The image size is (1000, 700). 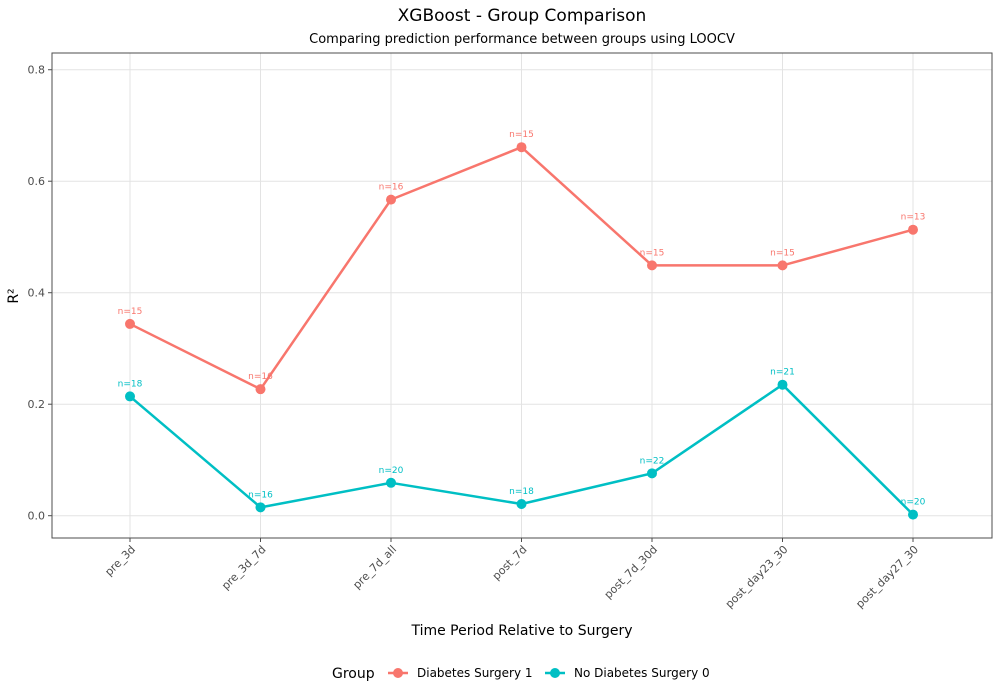 What do you see at coordinates (37, 181) in the screenshot?
I see `y-tick-label: 0.6` at bounding box center [37, 181].